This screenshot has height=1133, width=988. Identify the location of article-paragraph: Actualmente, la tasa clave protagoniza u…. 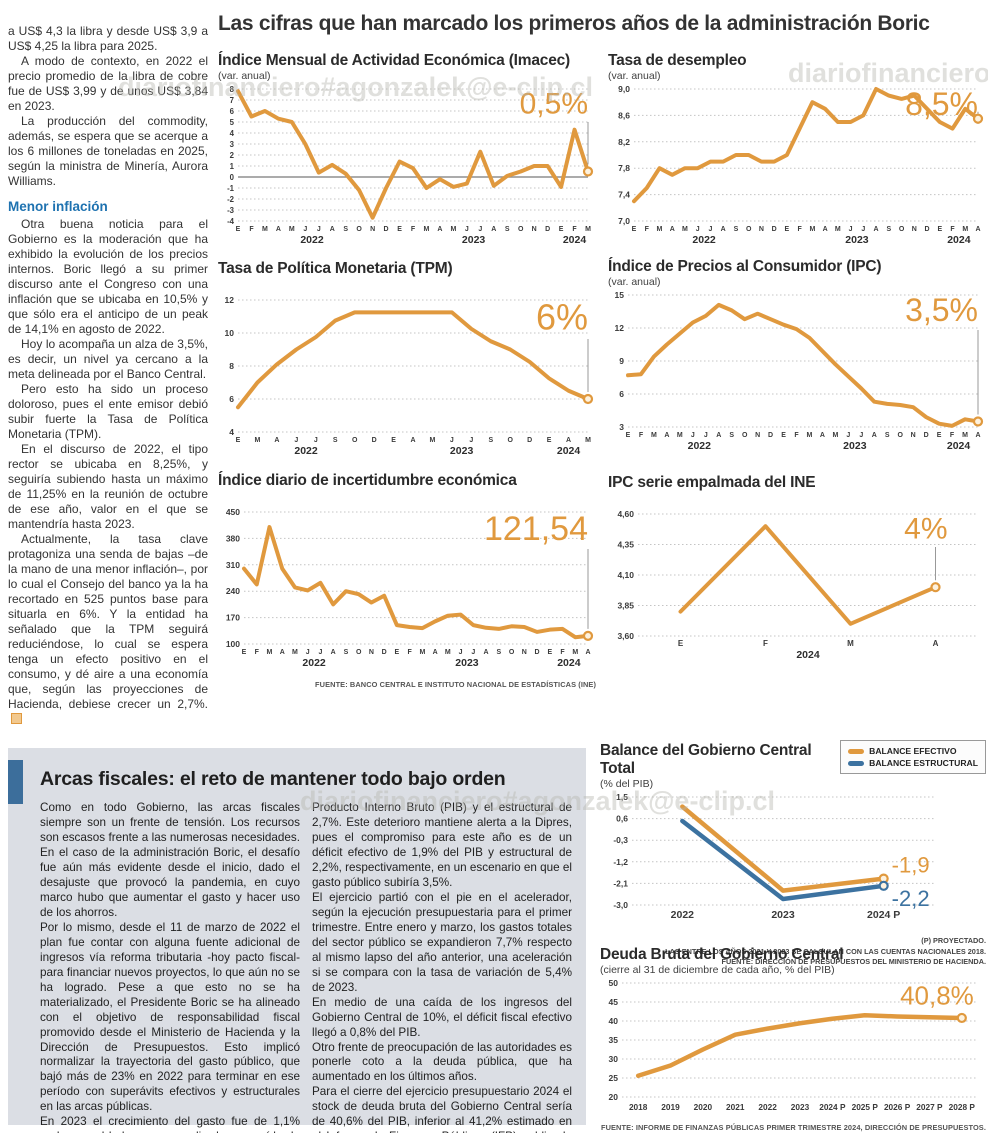
(108, 629).